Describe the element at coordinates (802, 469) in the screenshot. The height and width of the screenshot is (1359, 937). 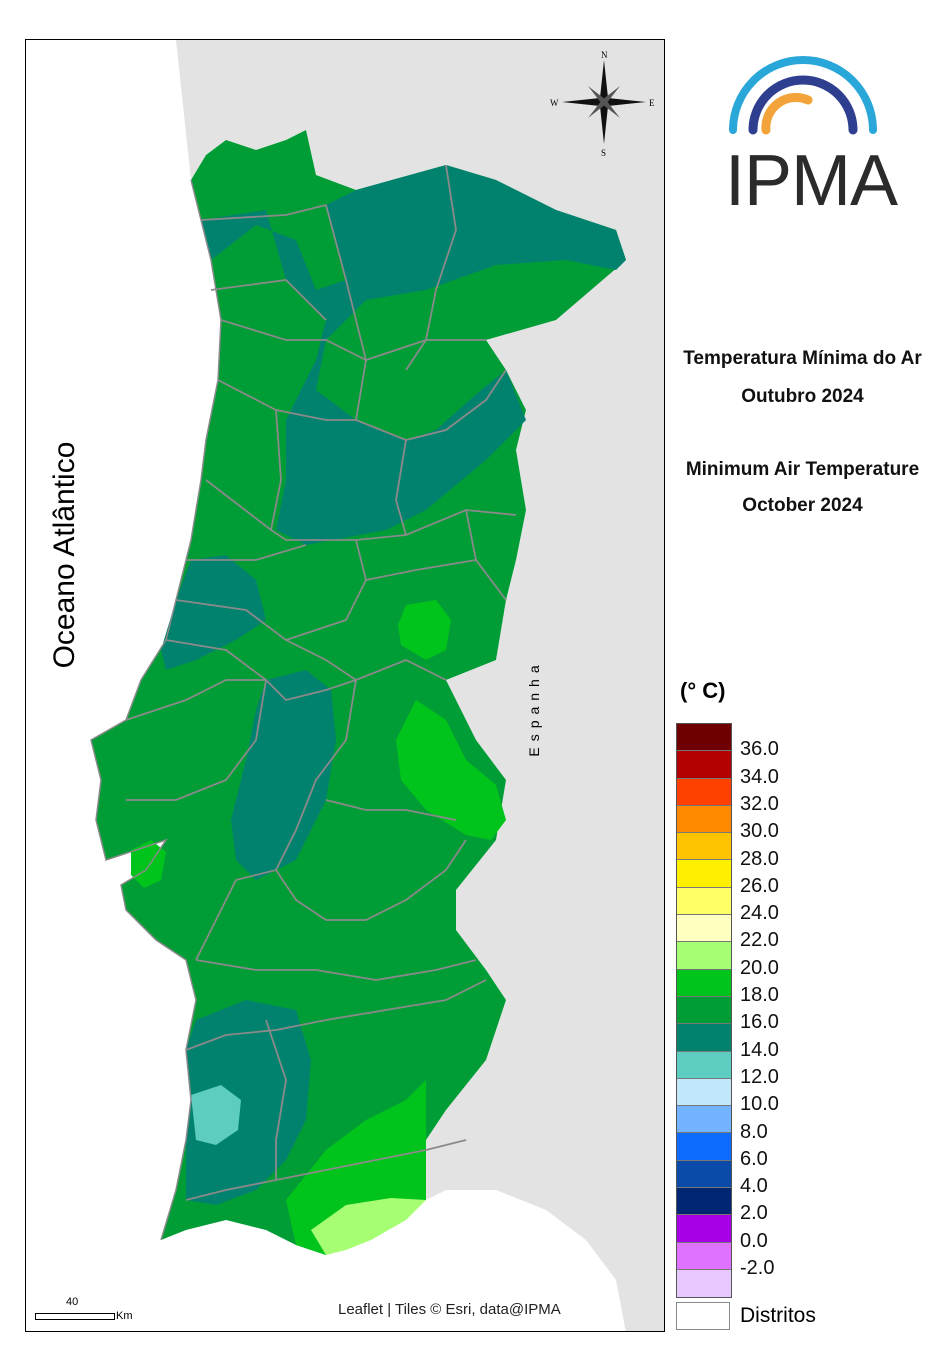
I see `title-en-line1: Minimum Air Temperature` at that location.